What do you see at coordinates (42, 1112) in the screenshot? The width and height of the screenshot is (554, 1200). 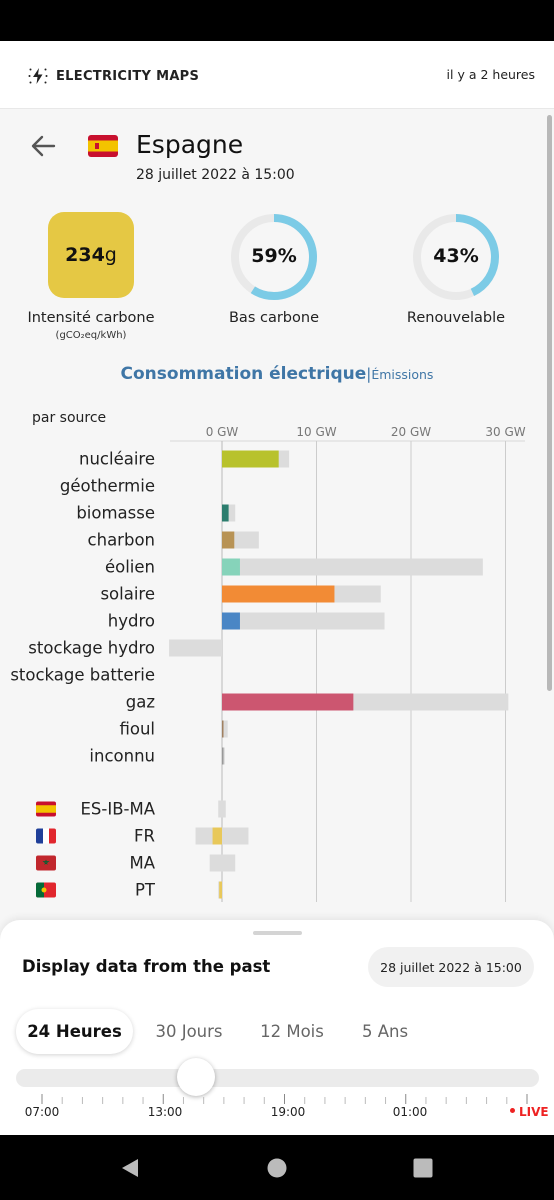 I see `time-label-0: 07:00` at bounding box center [42, 1112].